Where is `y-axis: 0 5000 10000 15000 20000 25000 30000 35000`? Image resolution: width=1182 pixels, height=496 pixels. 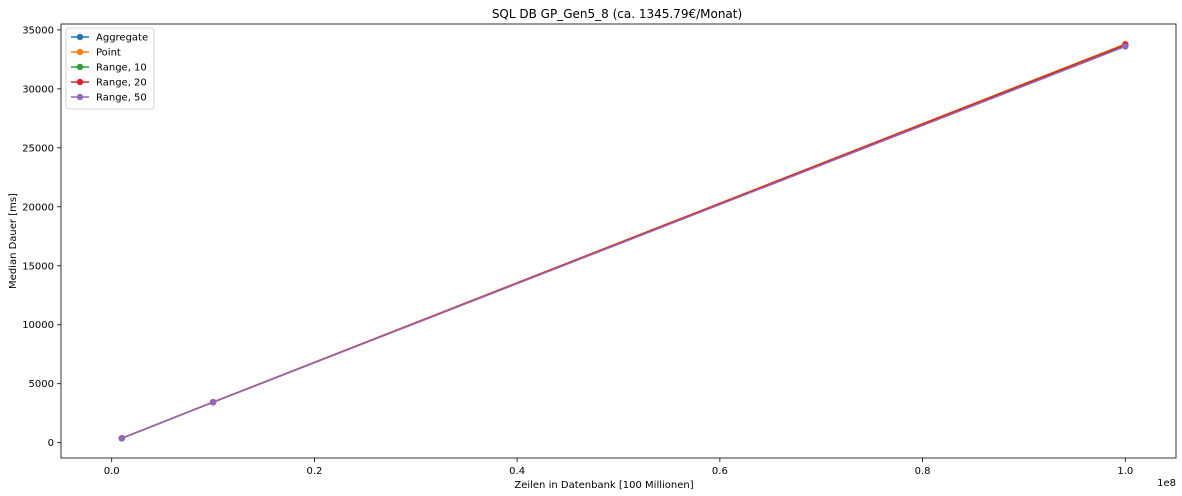
y-axis: 0 5000 10000 15000 20000 25000 30000 35000 is located at coordinates (41, 237).